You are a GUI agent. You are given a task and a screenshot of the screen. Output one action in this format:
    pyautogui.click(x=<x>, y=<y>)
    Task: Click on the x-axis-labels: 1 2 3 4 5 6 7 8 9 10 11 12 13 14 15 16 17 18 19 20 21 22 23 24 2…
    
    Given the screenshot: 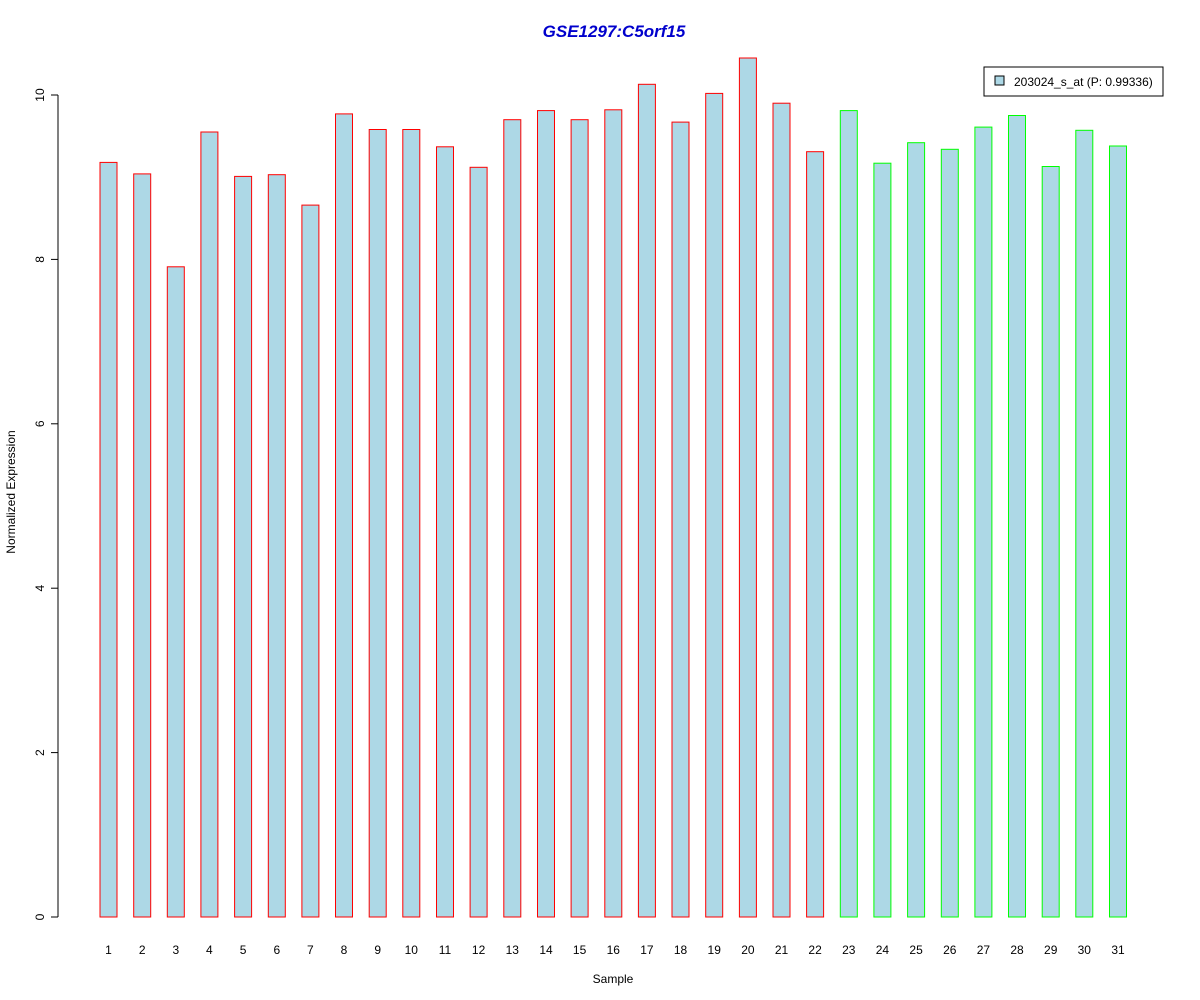 What is the action you would take?
    pyautogui.click(x=615, y=950)
    